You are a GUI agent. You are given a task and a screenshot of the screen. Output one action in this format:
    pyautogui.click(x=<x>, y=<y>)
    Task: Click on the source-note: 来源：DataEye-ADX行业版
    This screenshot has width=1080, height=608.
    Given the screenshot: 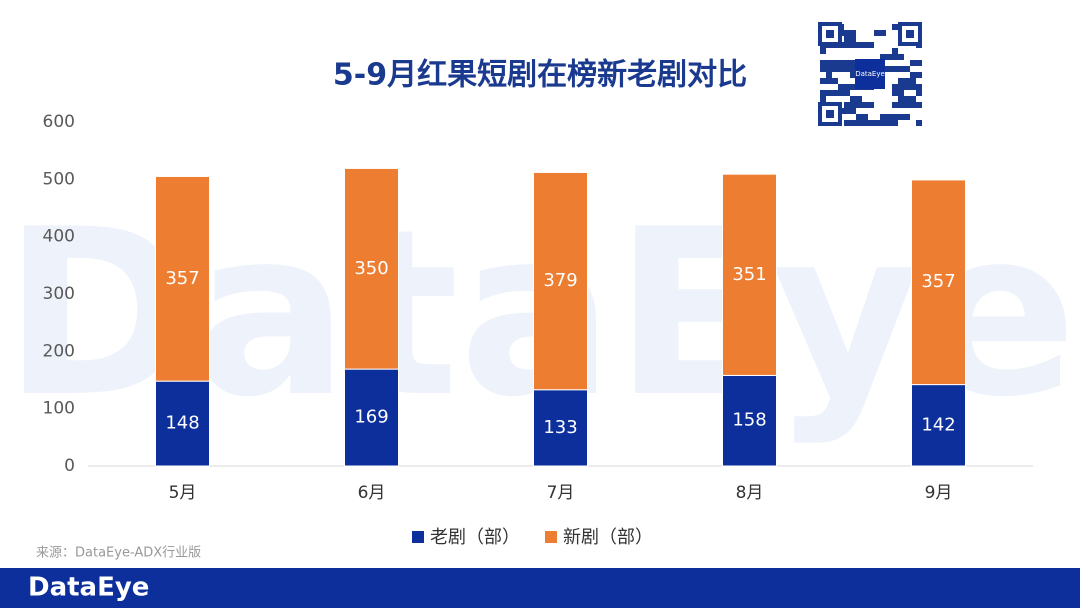 What is the action you would take?
    pyautogui.click(x=118, y=553)
    